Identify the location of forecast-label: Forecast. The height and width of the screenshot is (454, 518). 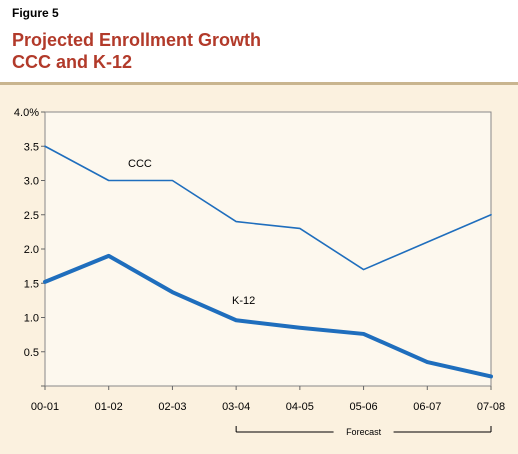
(364, 432).